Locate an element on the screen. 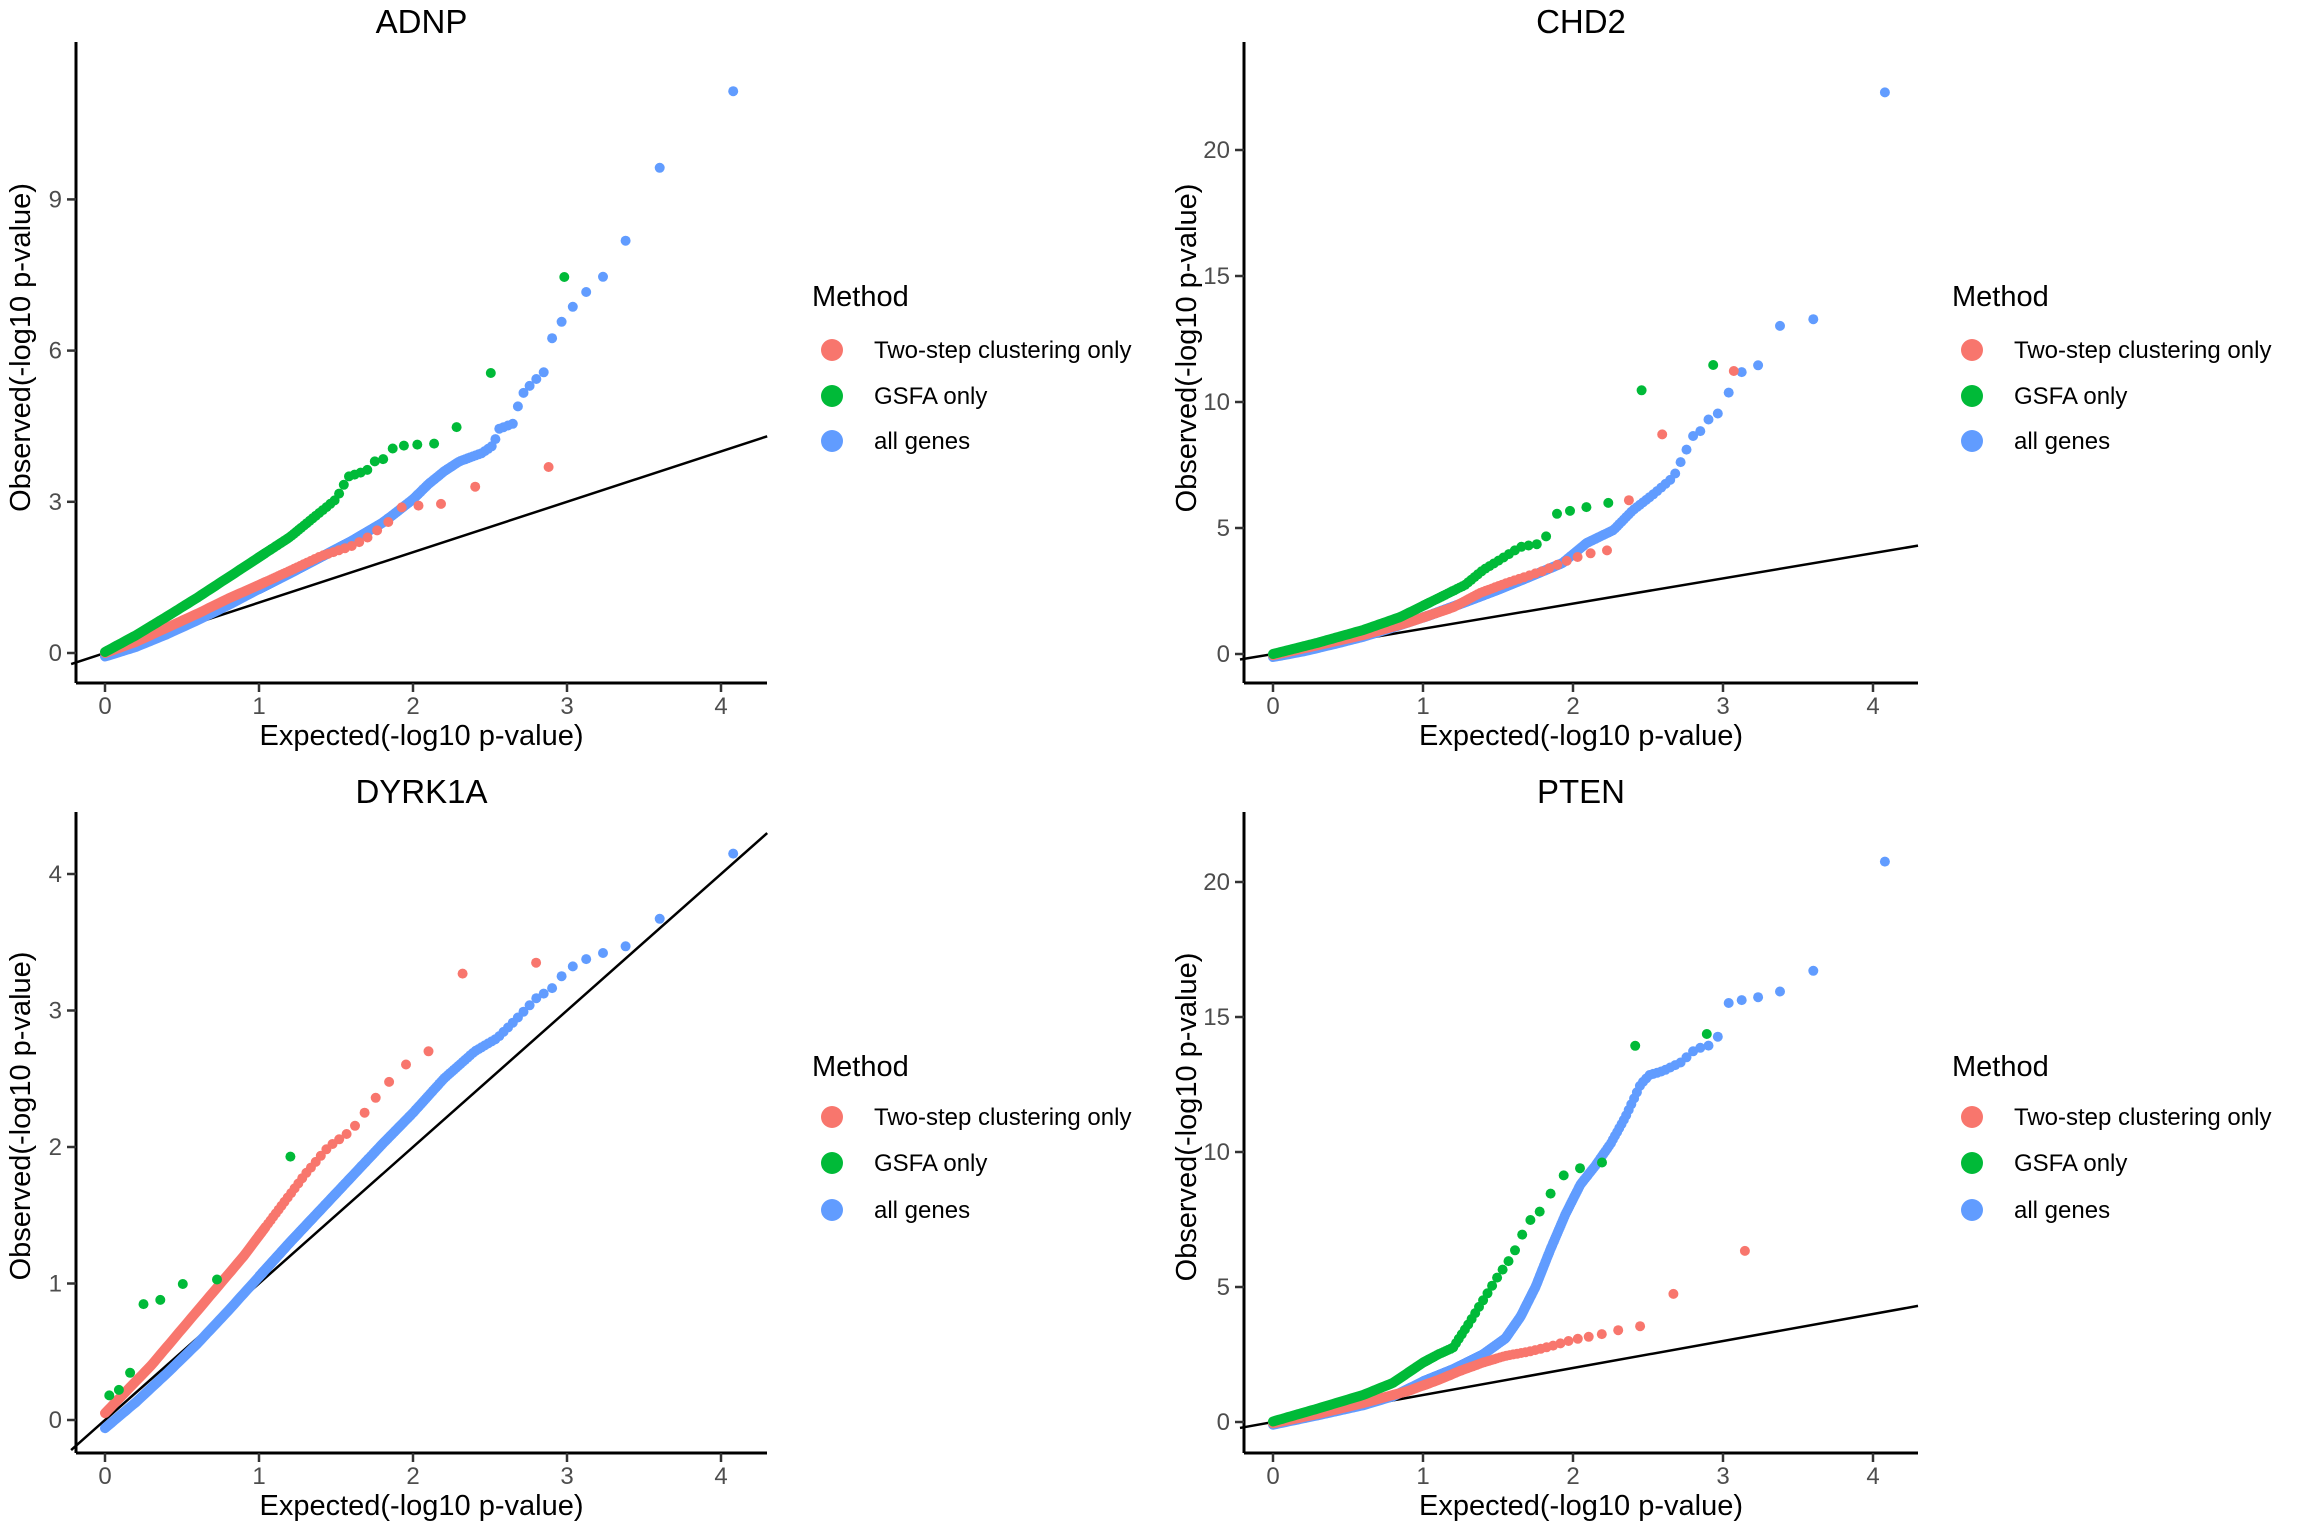 This screenshot has width=2304, height=1536. y-tick-label: 4 is located at coordinates (55, 874).